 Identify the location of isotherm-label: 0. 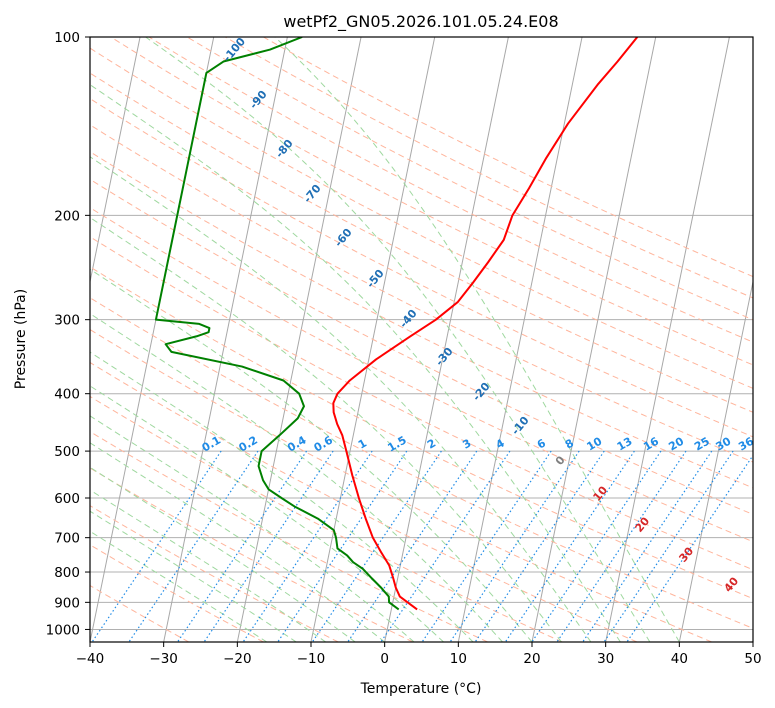
(560, 460).